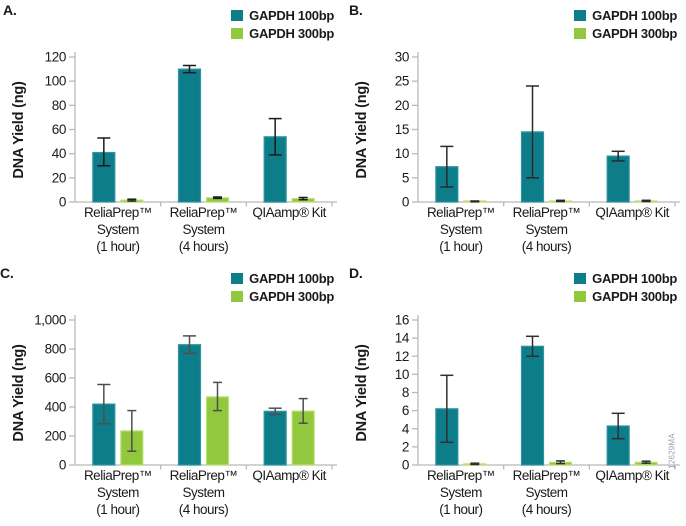  What do you see at coordinates (55, 436) in the screenshot?
I see `y-tick-label: 200` at bounding box center [55, 436].